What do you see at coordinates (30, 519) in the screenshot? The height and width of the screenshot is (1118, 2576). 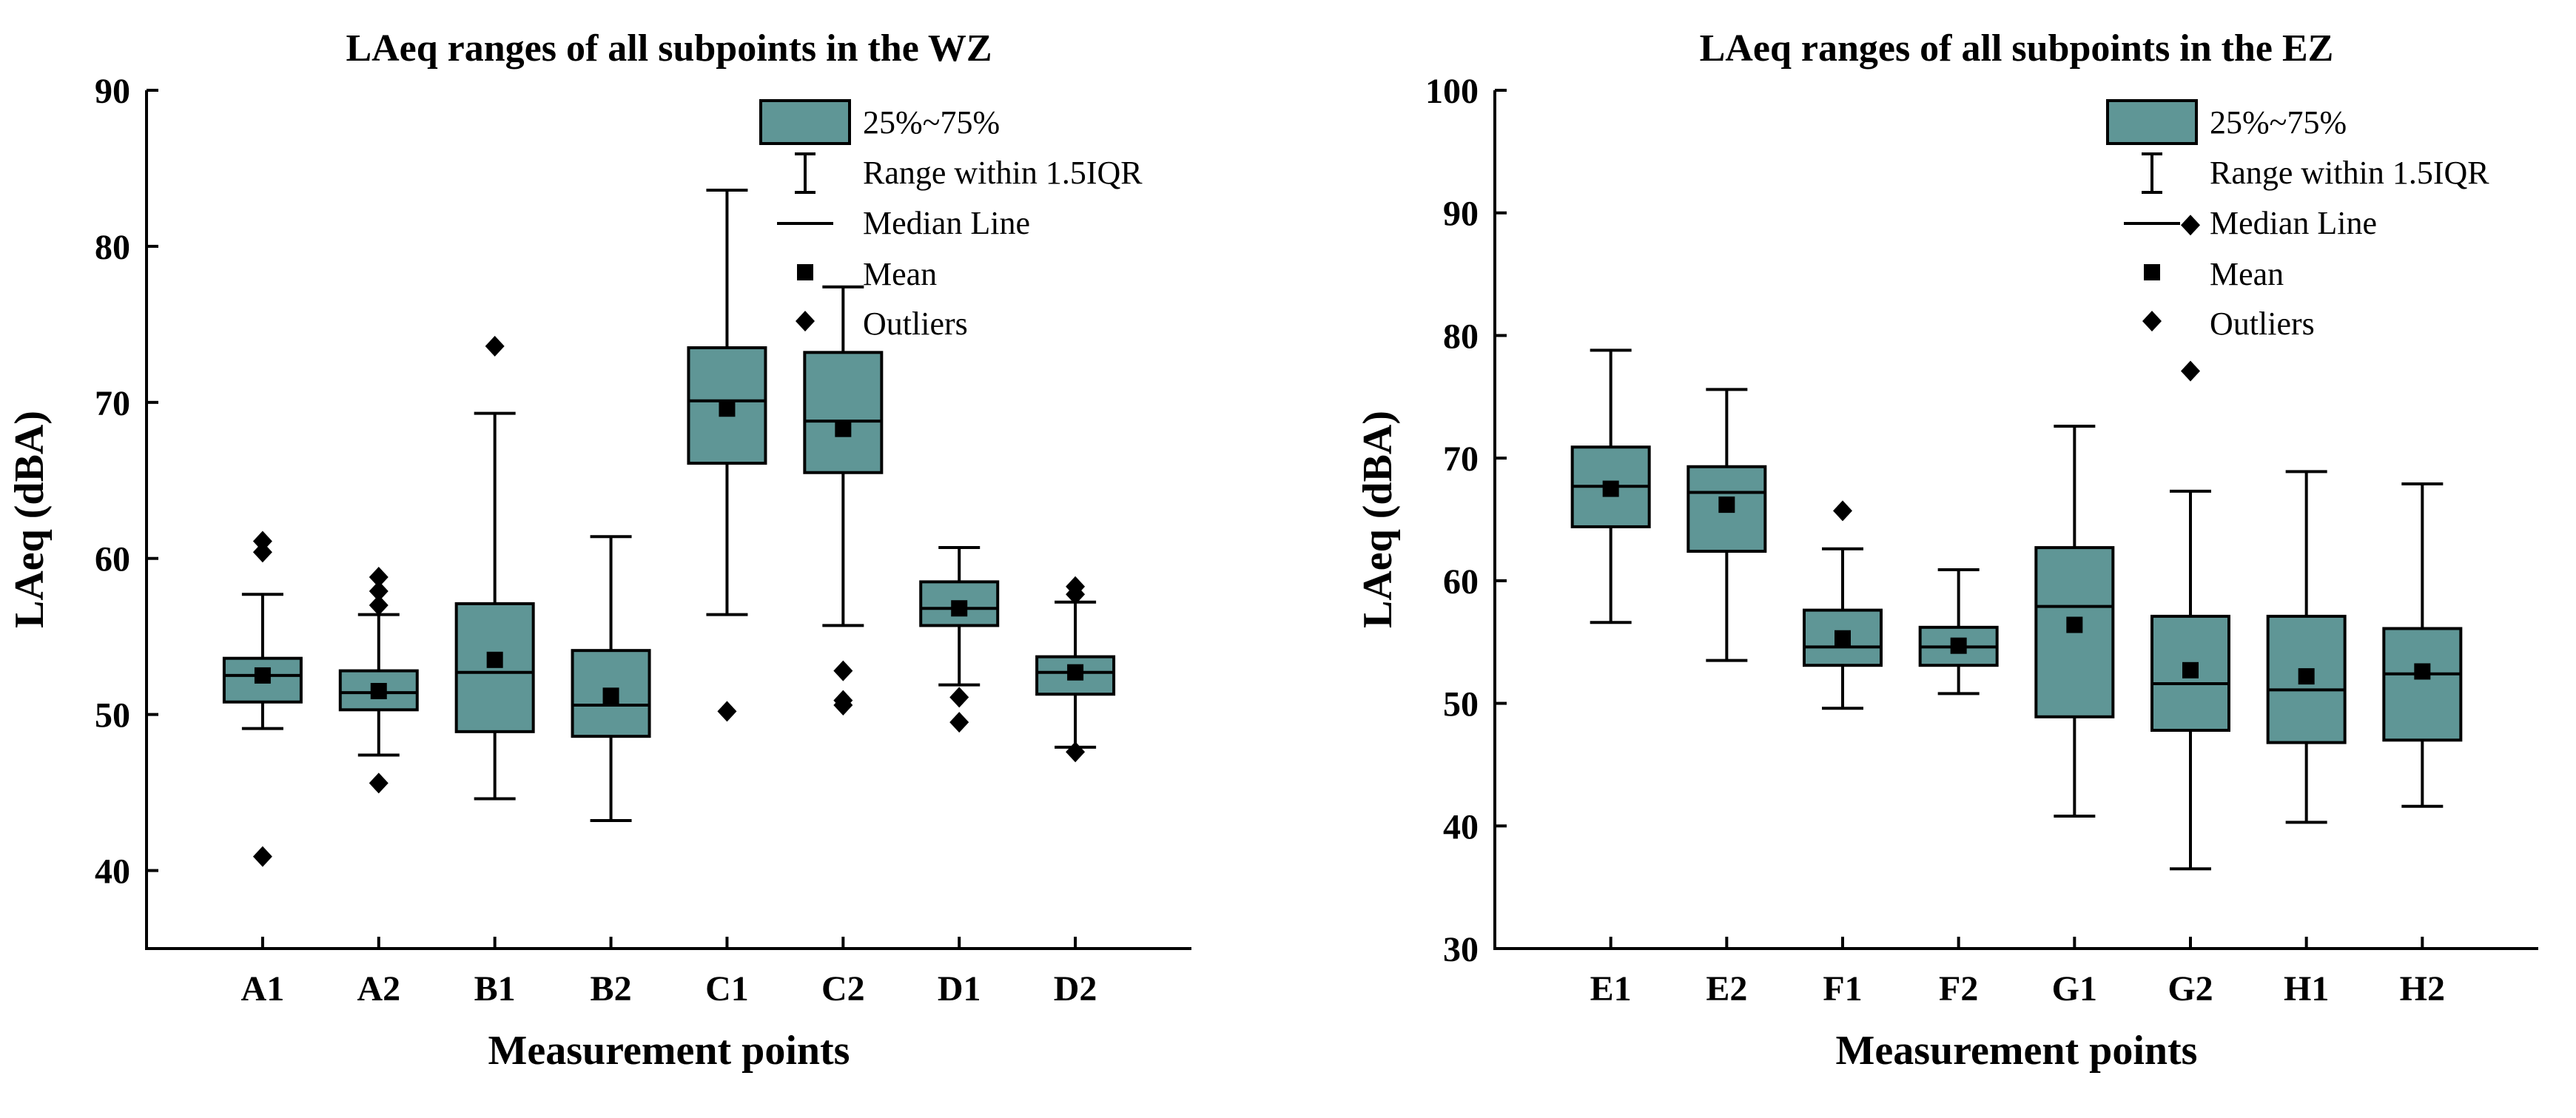 I see `y-axis-label: LAeq (dBA)` at bounding box center [30, 519].